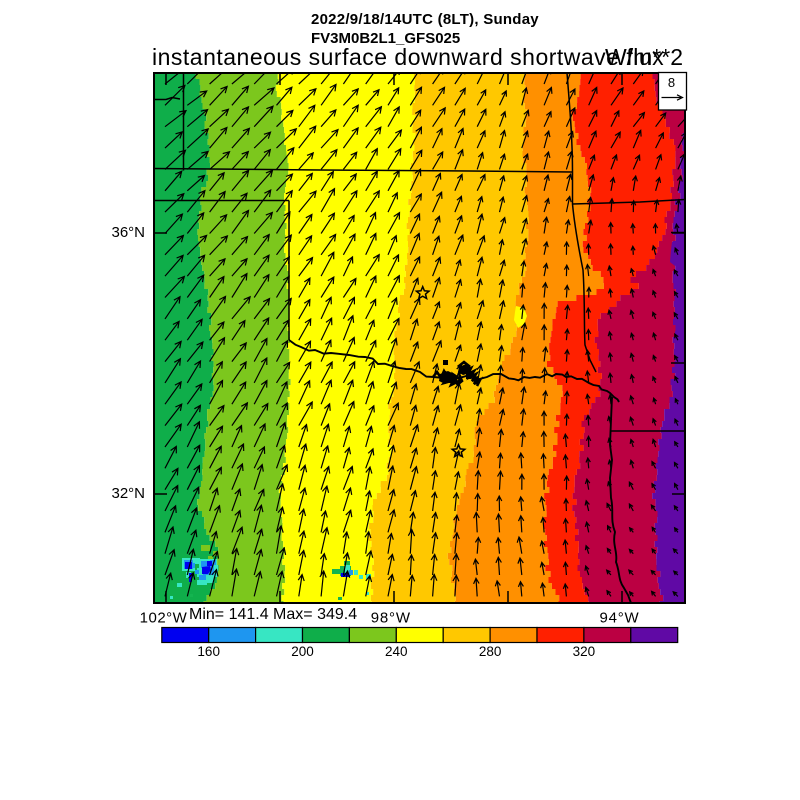 The width and height of the screenshot is (800, 800). What do you see at coordinates (164, 618) in the screenshot?
I see `svg-text: 102°W` at bounding box center [164, 618].